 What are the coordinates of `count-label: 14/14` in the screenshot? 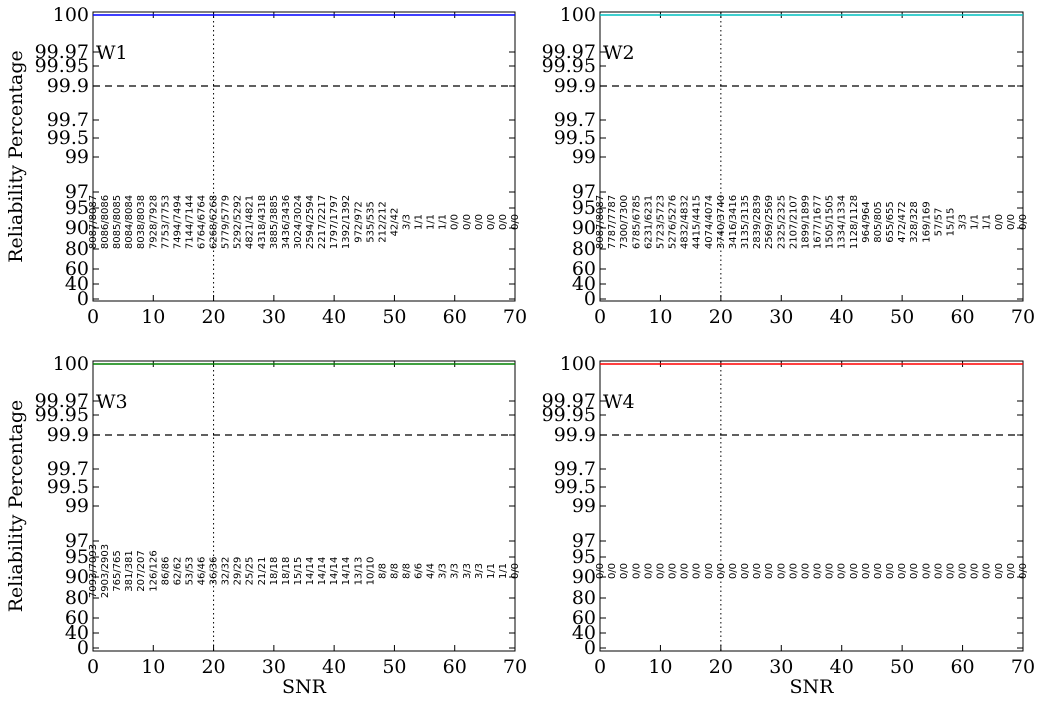 It's located at (310, 571).